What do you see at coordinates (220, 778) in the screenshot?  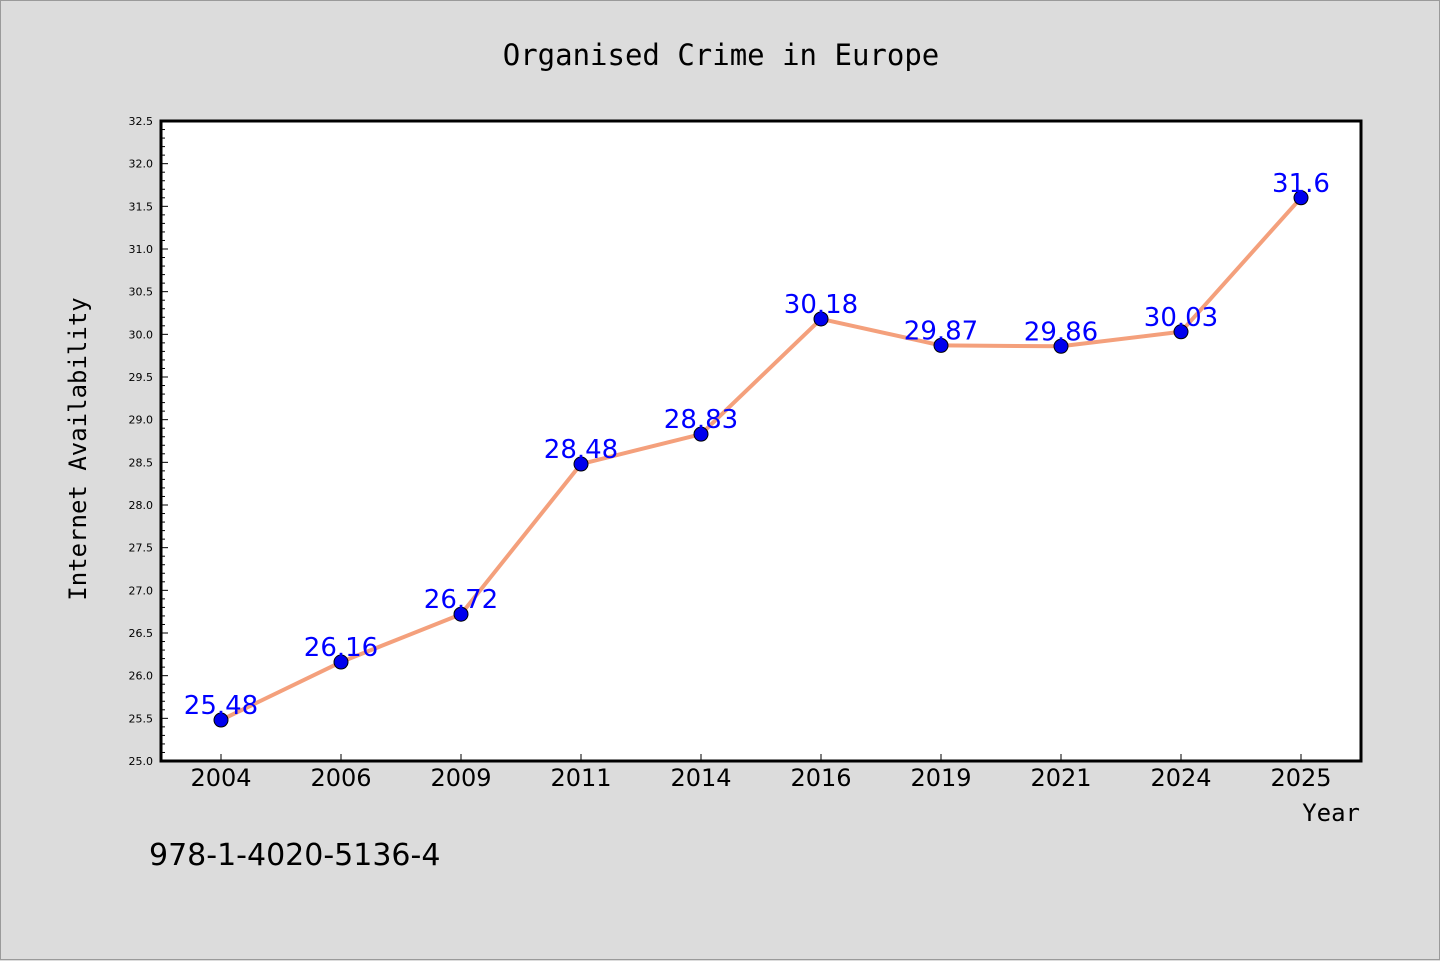 I see `x-tick-label: 2004` at bounding box center [220, 778].